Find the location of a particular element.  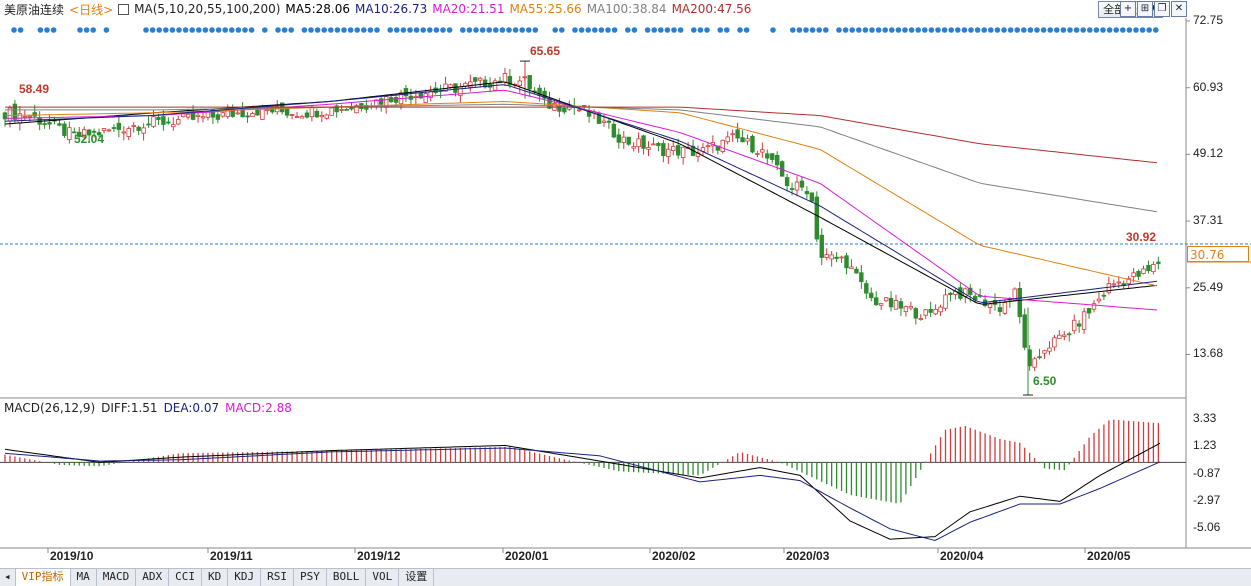

macd-value: MACD:2.88 is located at coordinates (258, 408).